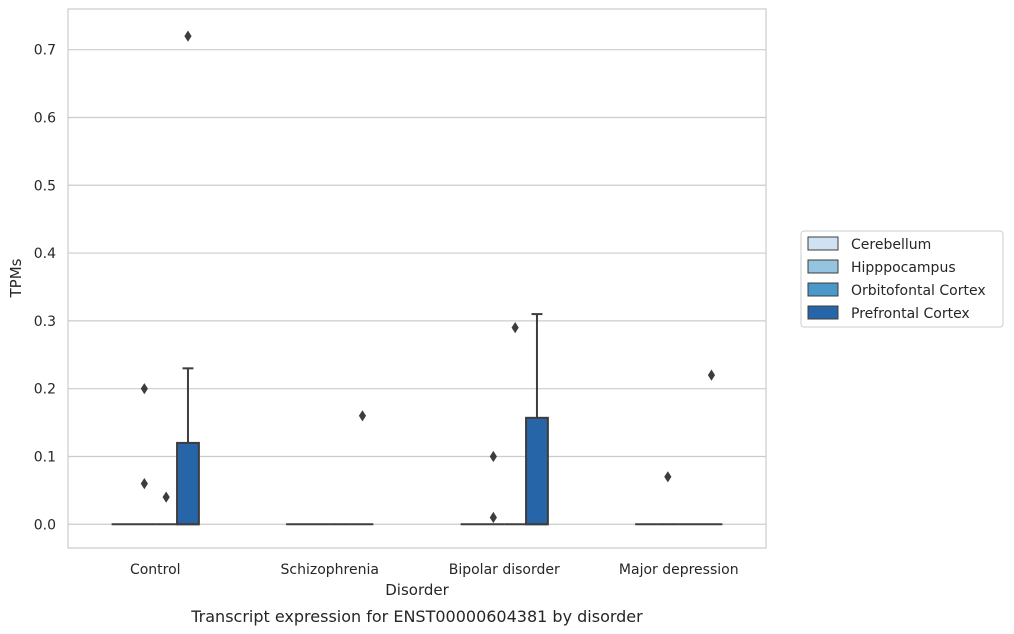 This screenshot has width=1014, height=634. Describe the element at coordinates (45, 254) in the screenshot. I see `y-tick-label: 0.4` at that location.